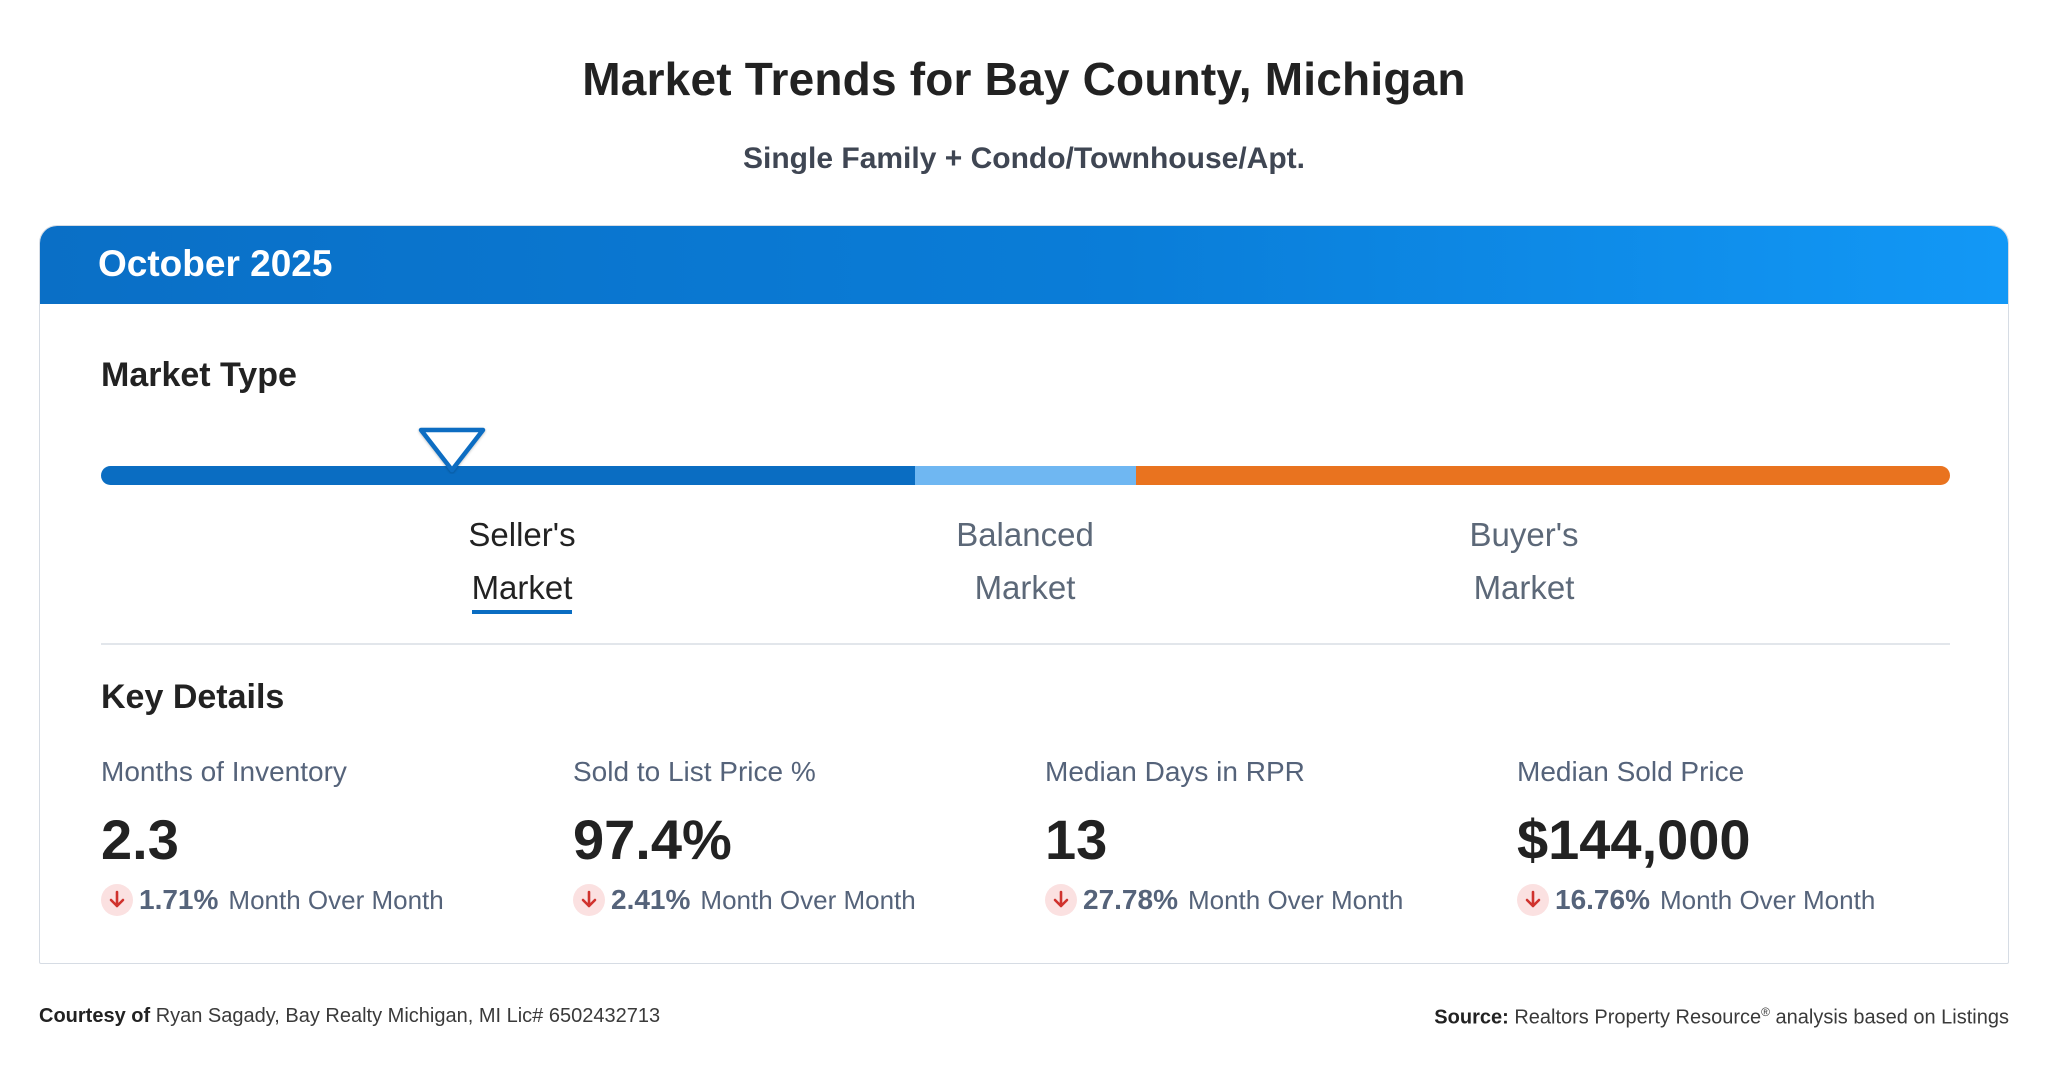  I want to click on market-type-scale, so click(1025, 475).